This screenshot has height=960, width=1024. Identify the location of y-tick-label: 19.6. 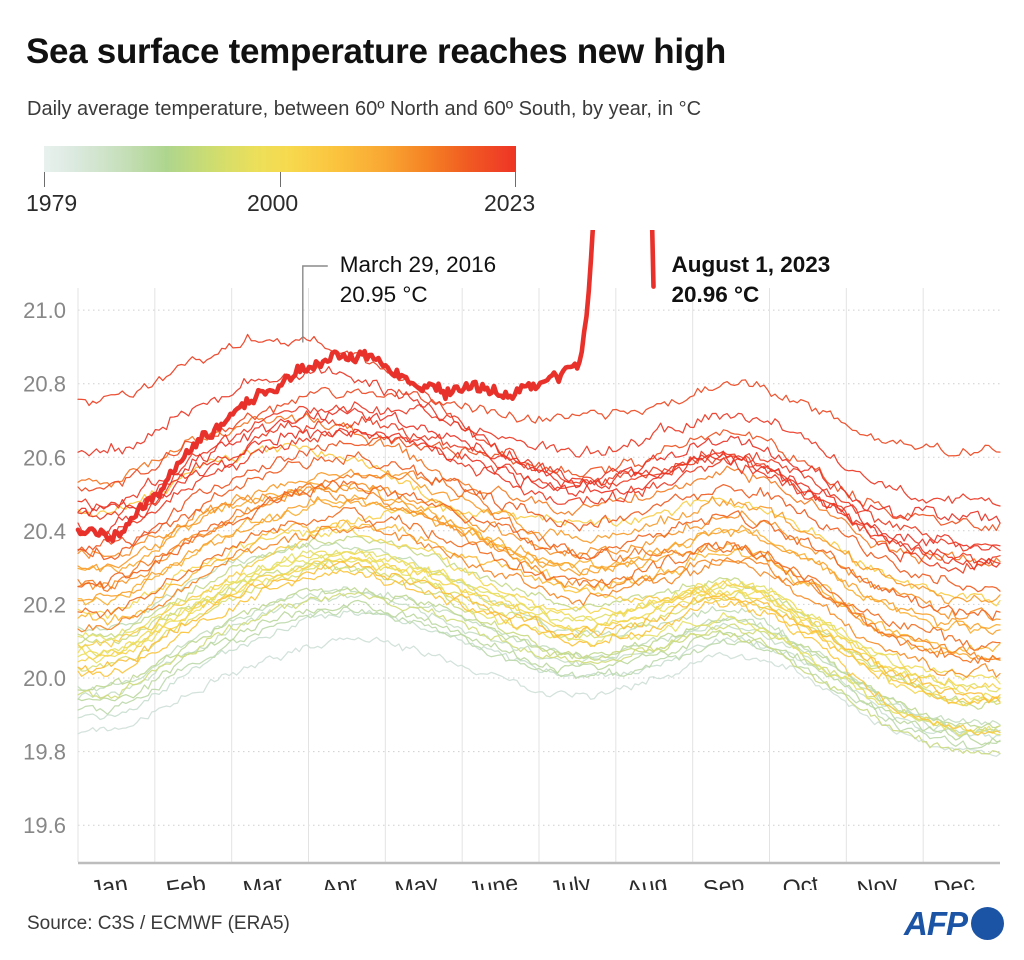
(44, 825).